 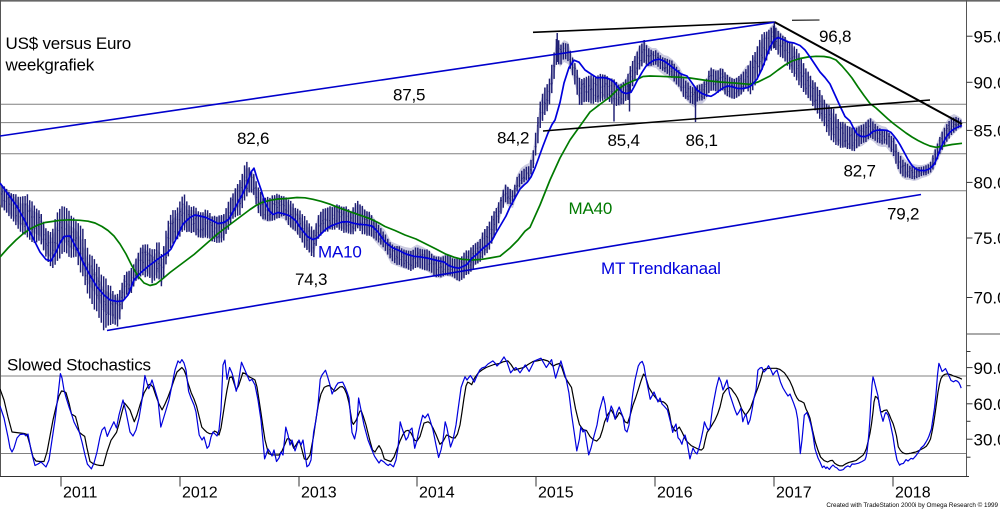 What do you see at coordinates (69, 43) in the screenshot?
I see `svg-text: US$ versus Euro` at bounding box center [69, 43].